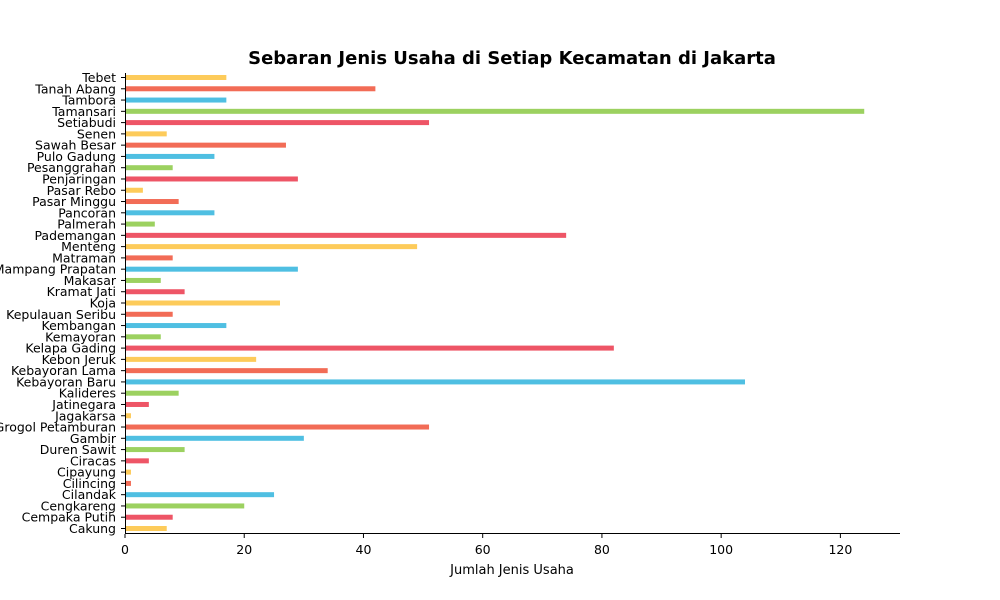  I want to click on y-tick-label: Kembangan, so click(79, 325).